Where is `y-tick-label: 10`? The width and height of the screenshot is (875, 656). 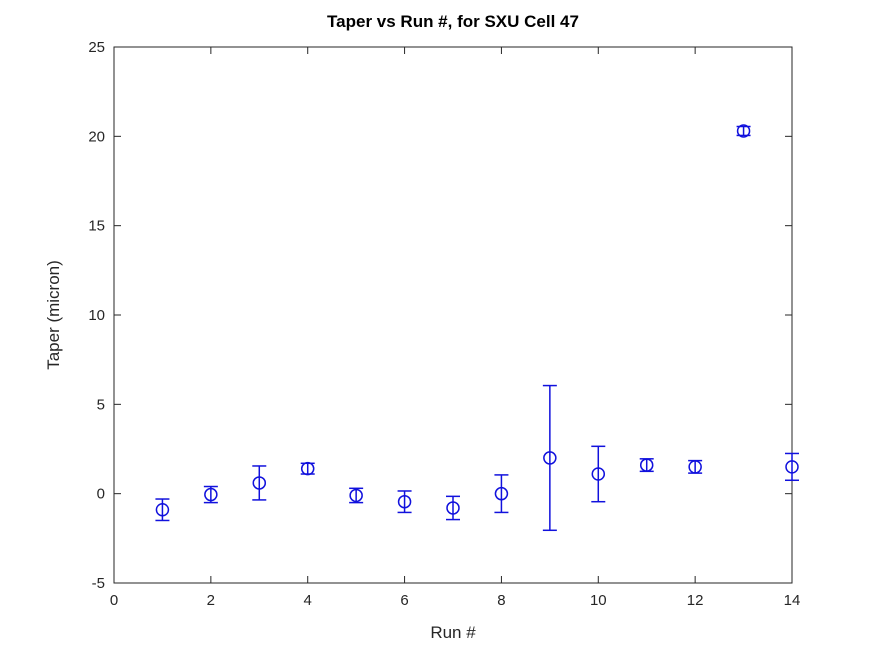 y-tick-label: 10 is located at coordinates (96, 315).